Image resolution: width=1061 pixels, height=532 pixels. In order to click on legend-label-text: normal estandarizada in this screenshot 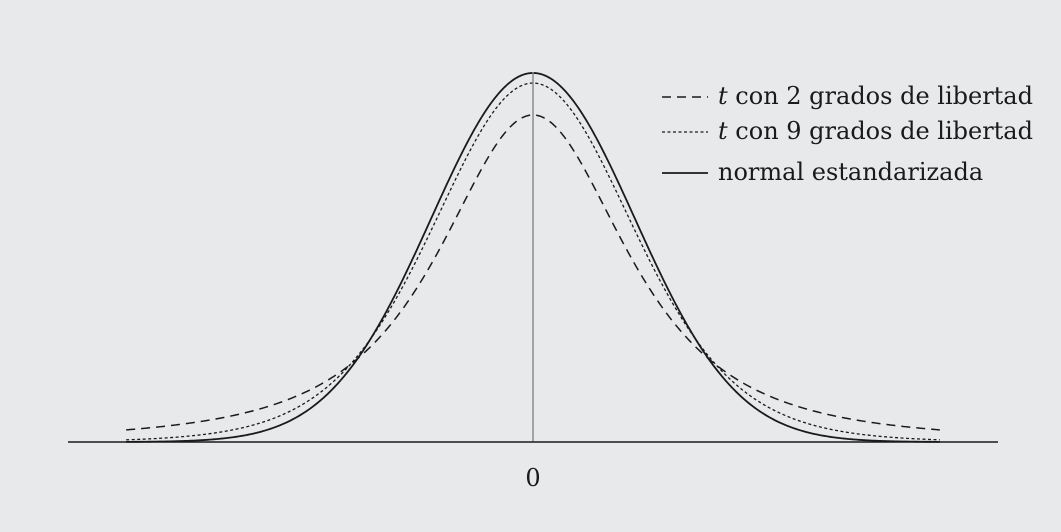, I will do `click(850, 172)`.